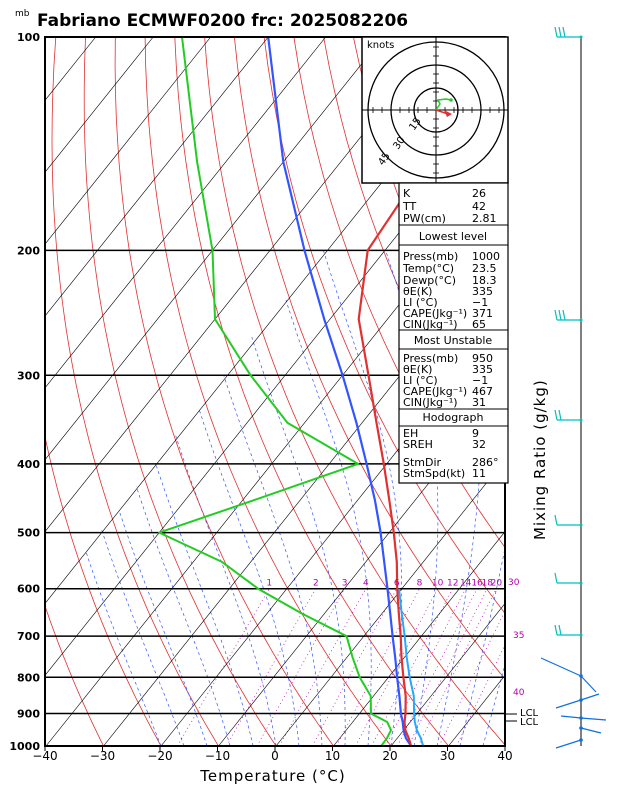  What do you see at coordinates (409, 206) in the screenshot?
I see `index-label: TT` at bounding box center [409, 206].